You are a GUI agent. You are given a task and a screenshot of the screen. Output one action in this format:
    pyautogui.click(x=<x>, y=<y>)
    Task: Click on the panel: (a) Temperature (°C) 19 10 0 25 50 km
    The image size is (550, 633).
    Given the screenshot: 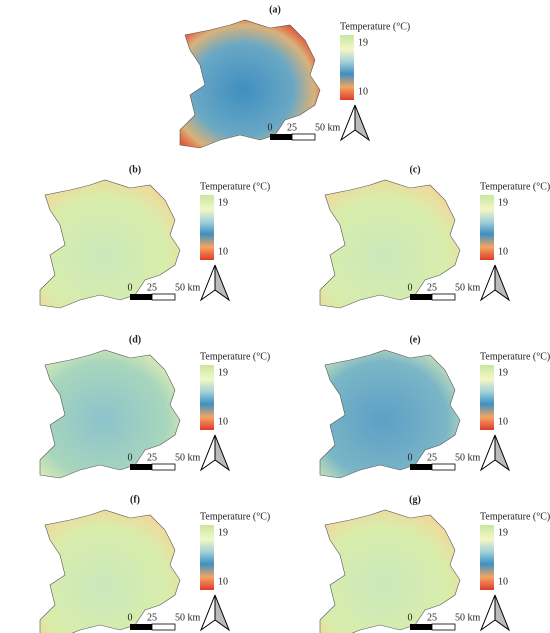 What is the action you would take?
    pyautogui.click(x=294, y=76)
    